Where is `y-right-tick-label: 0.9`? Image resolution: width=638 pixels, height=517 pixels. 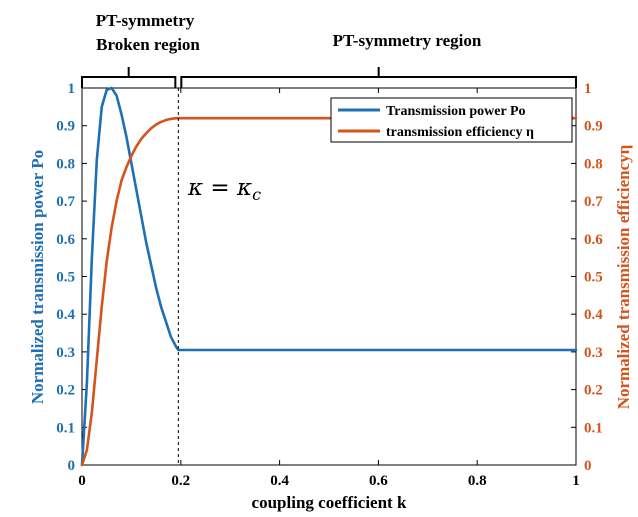
y-right-tick-label: 0.9 is located at coordinates (593, 127).